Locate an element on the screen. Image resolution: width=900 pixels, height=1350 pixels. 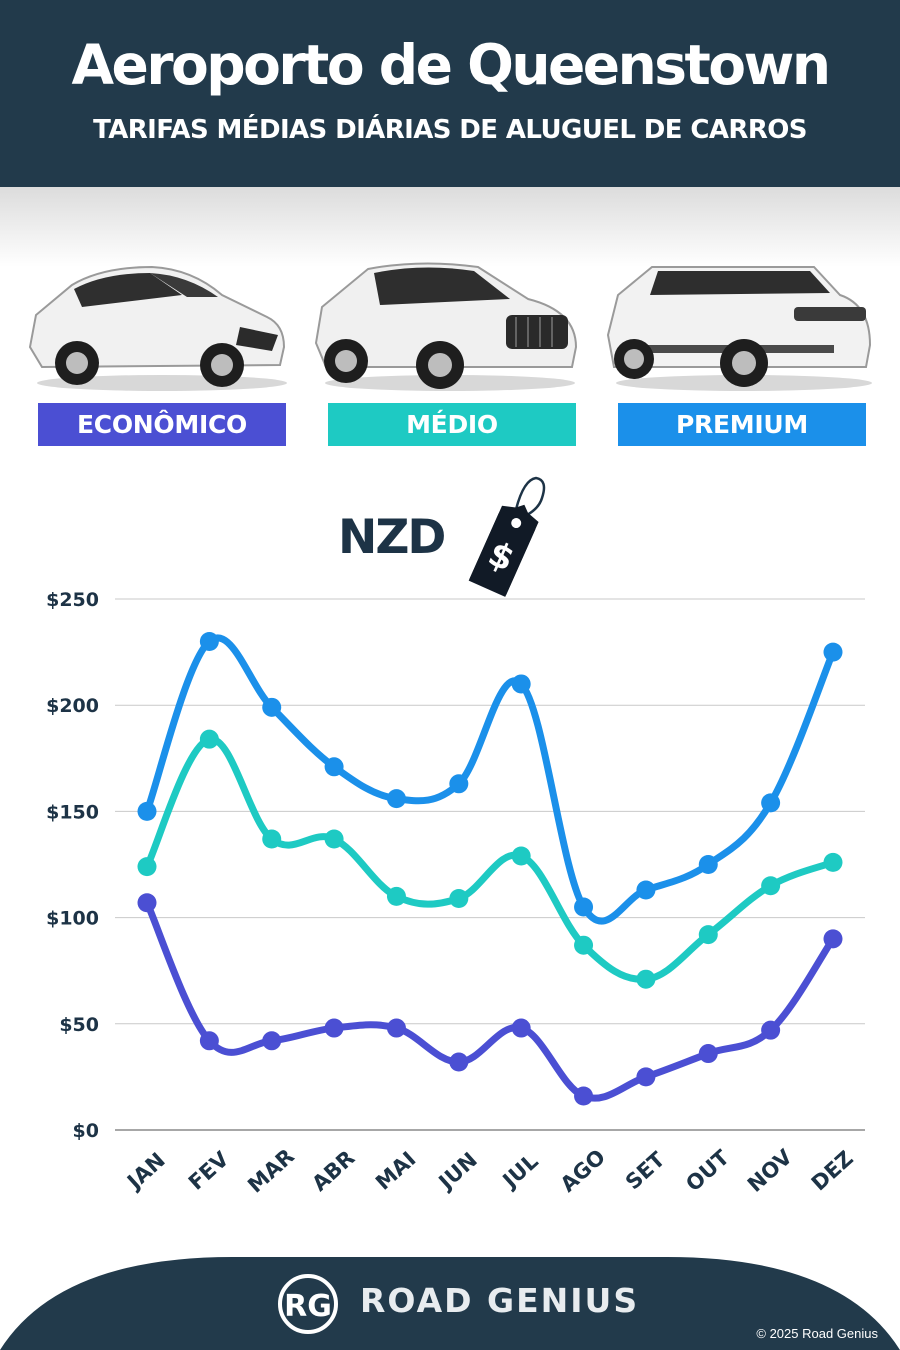
header-shadow is located at coordinates (450, 227).